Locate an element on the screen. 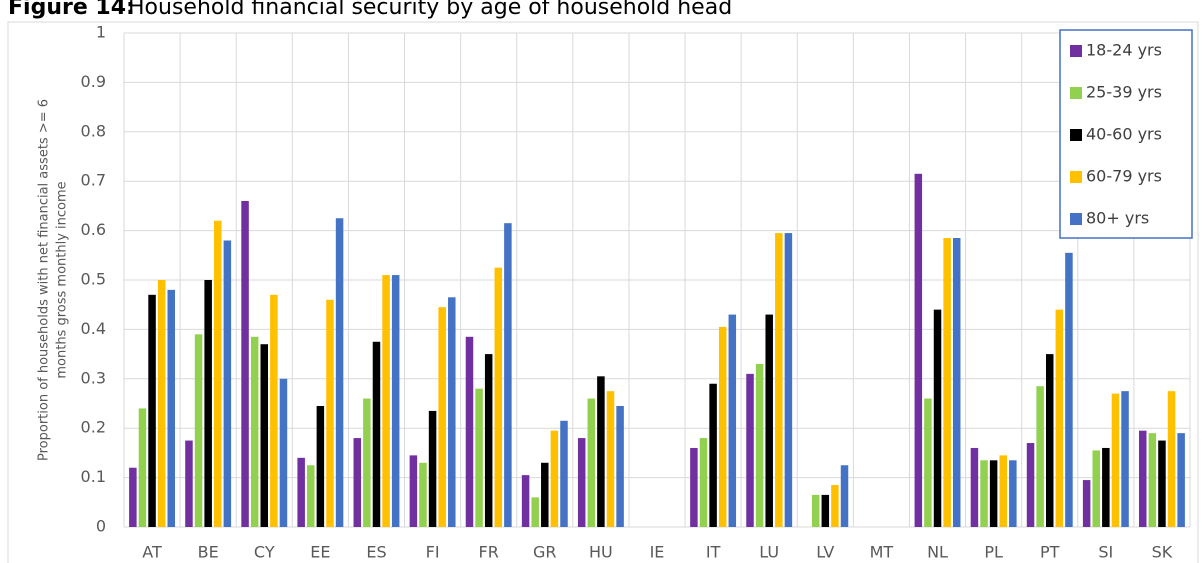 This screenshot has width=1202, height=563. x-tick-label: FI is located at coordinates (433, 552).